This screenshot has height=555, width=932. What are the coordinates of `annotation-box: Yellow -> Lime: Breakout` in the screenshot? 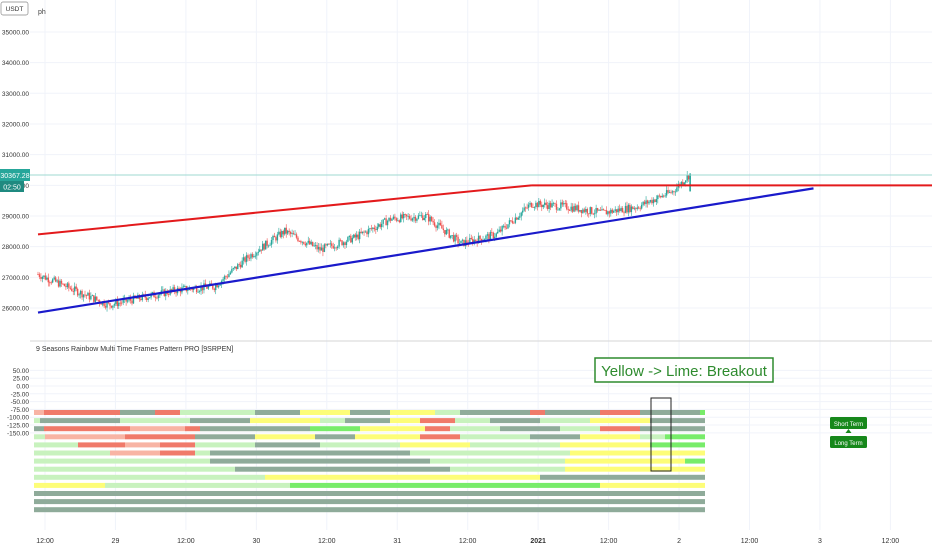 It's located at (684, 370).